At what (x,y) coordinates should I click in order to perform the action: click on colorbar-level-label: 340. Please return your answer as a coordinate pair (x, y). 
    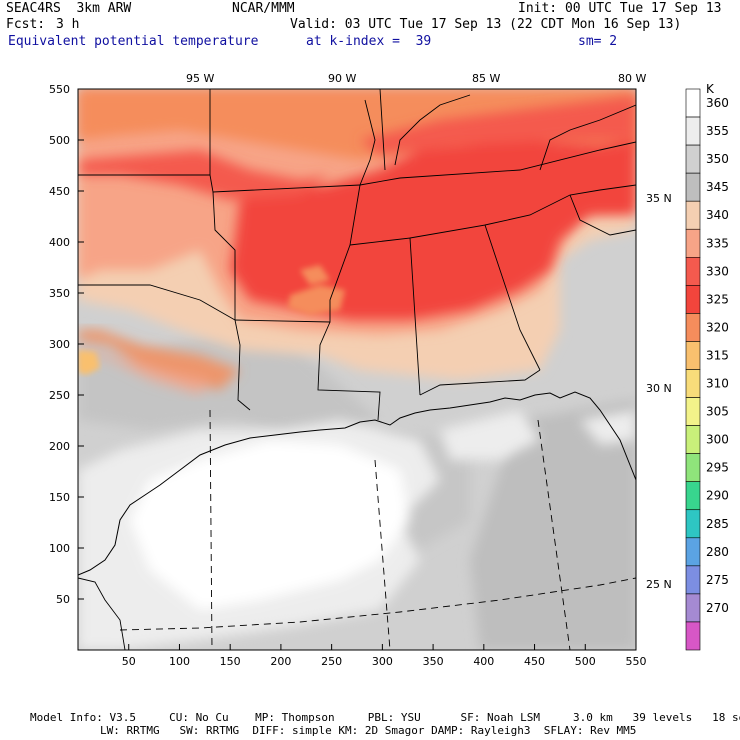
    Looking at the image, I should click on (717, 215).